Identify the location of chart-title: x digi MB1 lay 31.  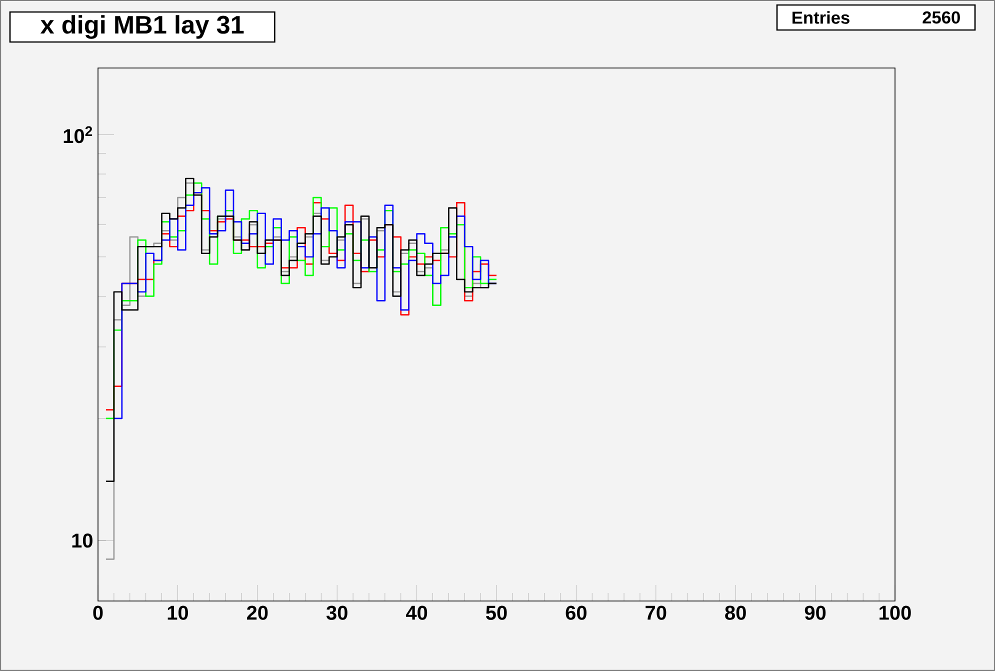
(142, 27).